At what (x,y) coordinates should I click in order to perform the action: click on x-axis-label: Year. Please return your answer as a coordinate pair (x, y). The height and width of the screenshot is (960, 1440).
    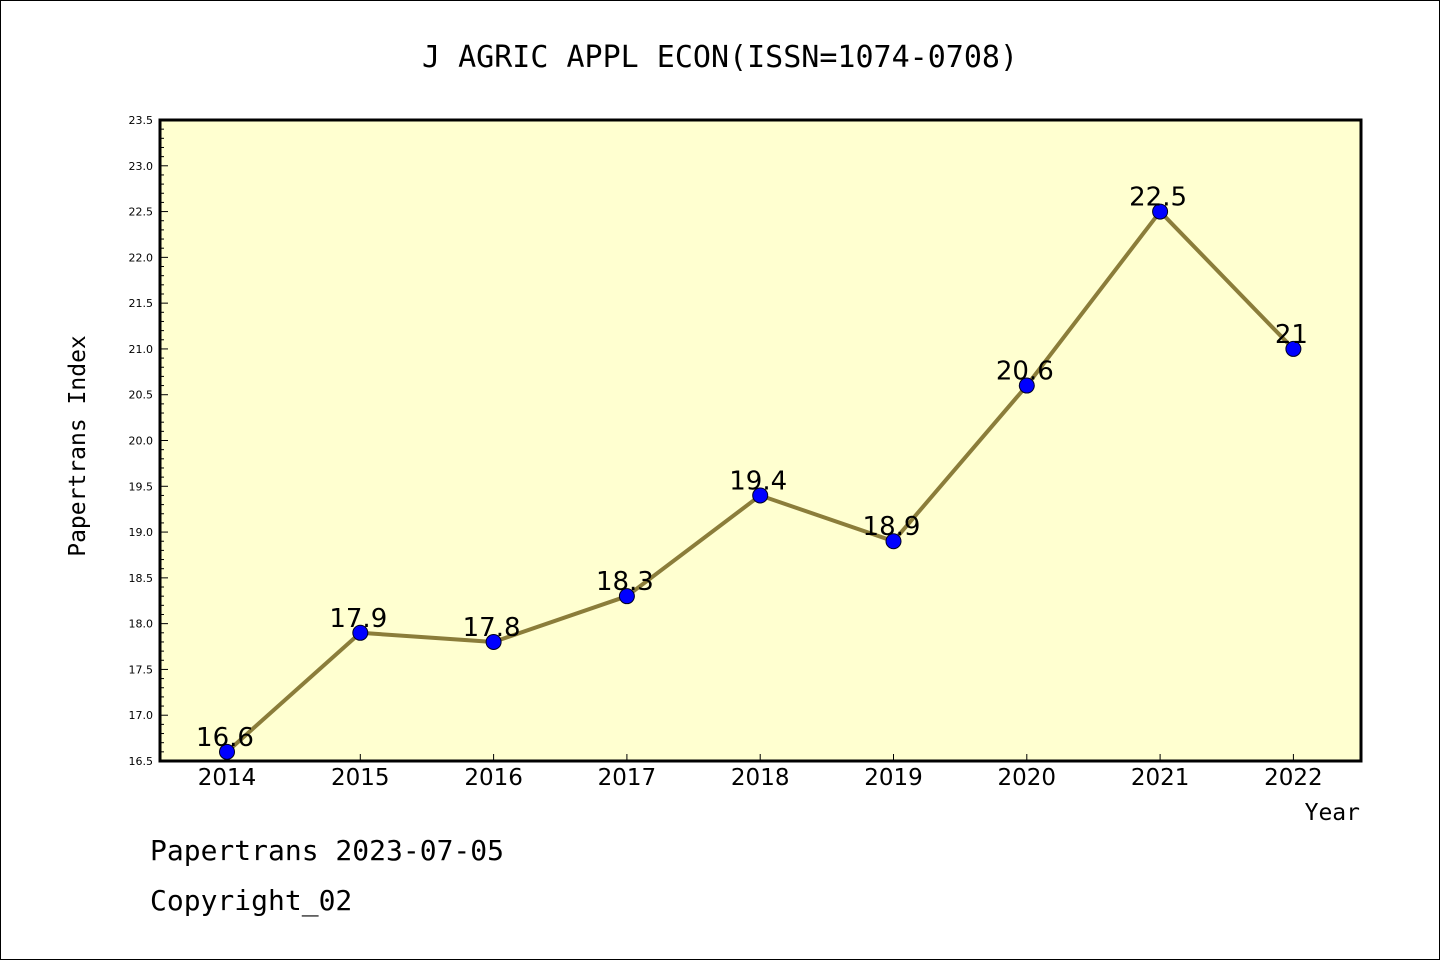
    Looking at the image, I should click on (1332, 813).